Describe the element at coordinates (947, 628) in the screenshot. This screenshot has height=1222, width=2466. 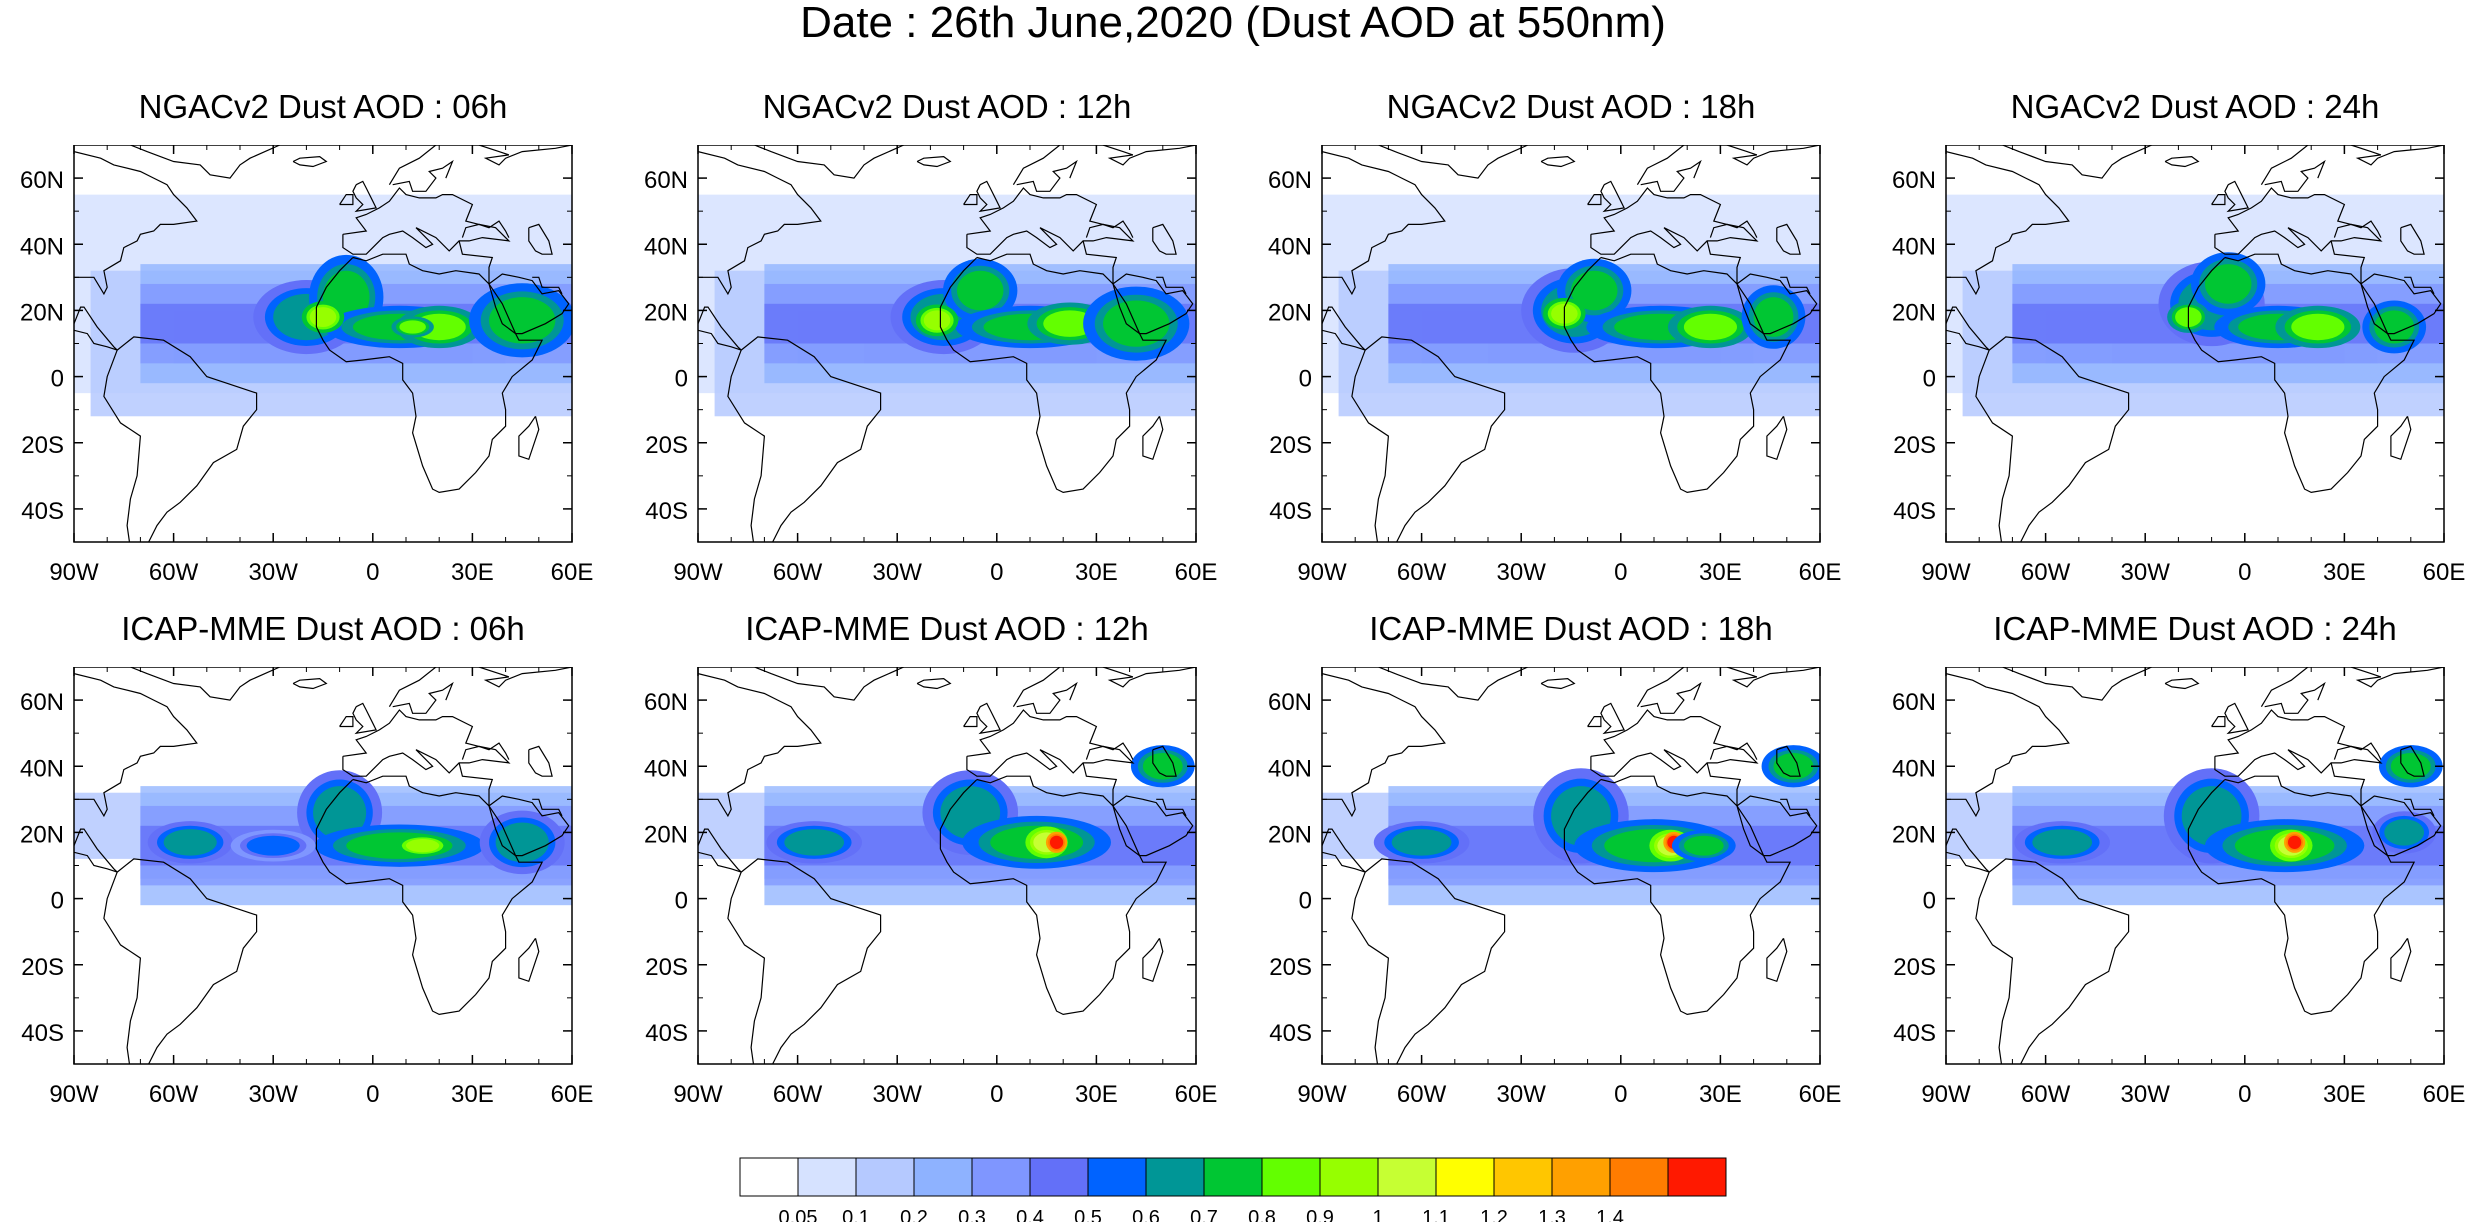
I see `panel-title: ICAP-MME Dust AOD : 12h` at that location.